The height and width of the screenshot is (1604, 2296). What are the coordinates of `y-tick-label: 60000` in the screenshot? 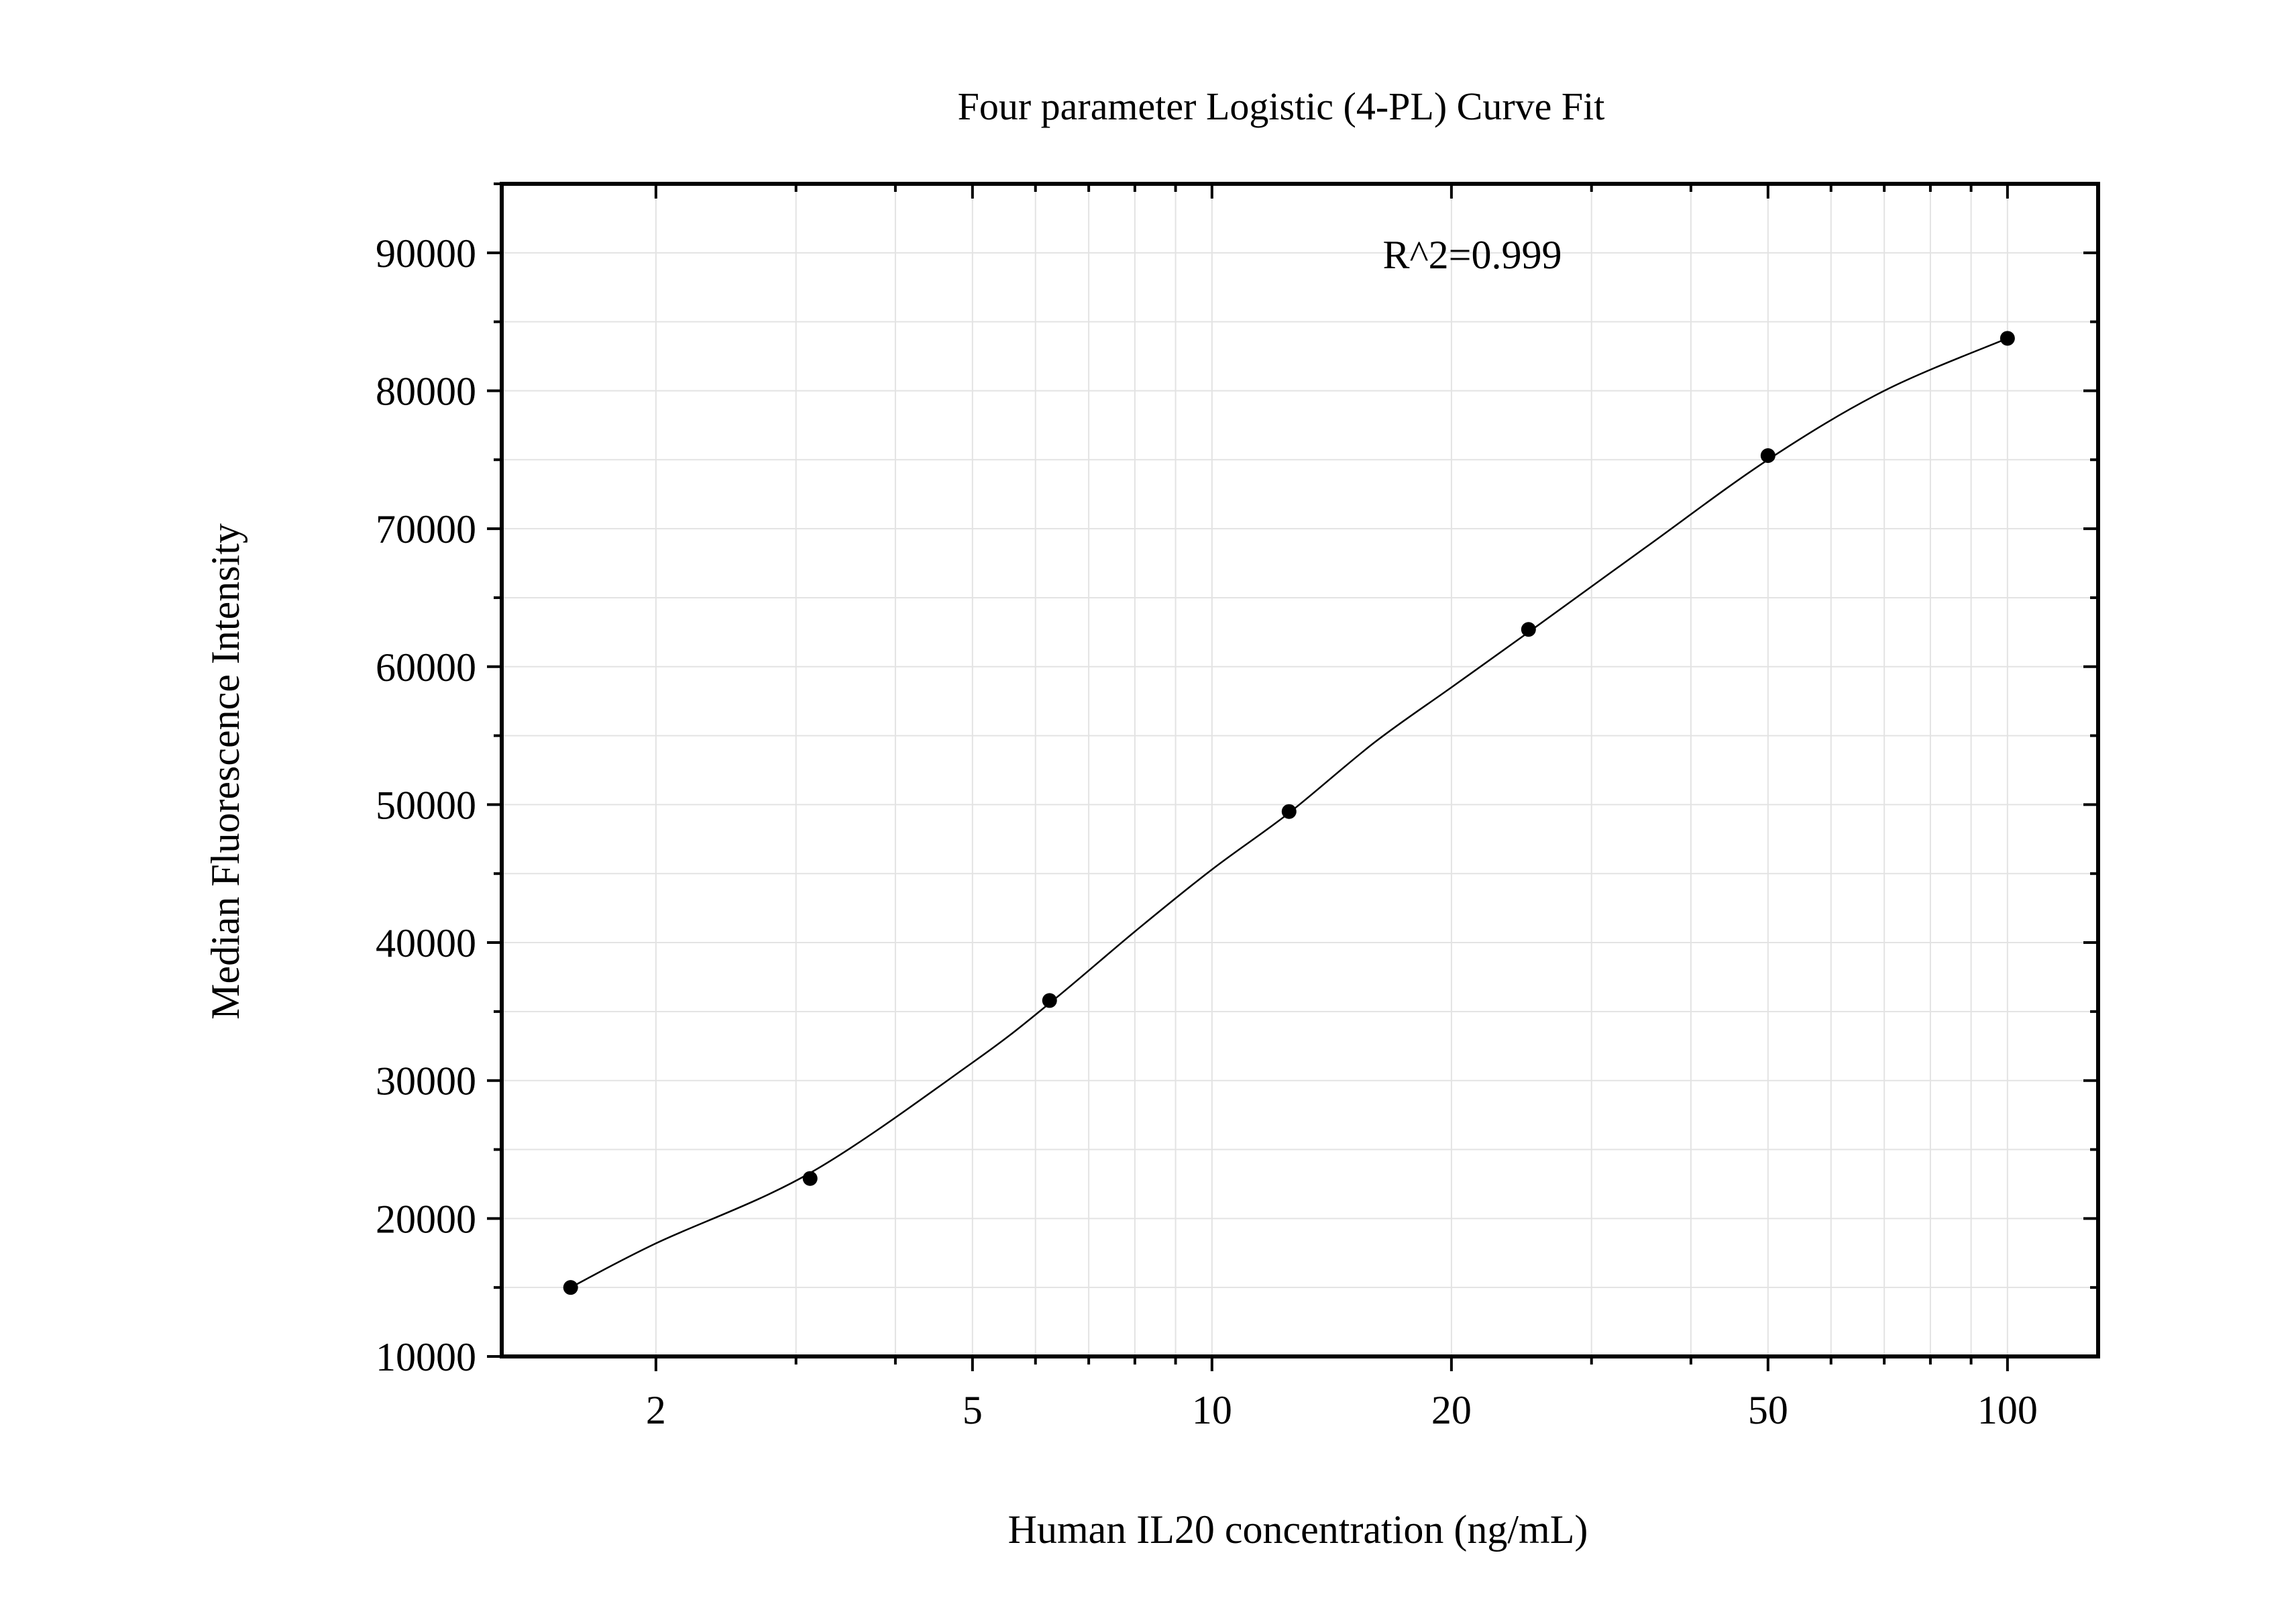 It's located at (426, 667).